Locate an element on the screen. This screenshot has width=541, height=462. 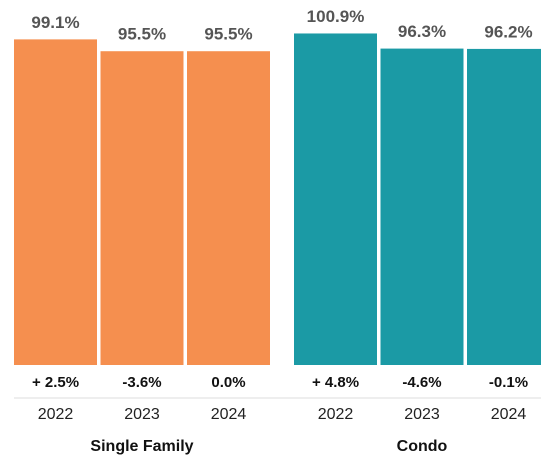
group-title: Single Family is located at coordinates (141, 446).